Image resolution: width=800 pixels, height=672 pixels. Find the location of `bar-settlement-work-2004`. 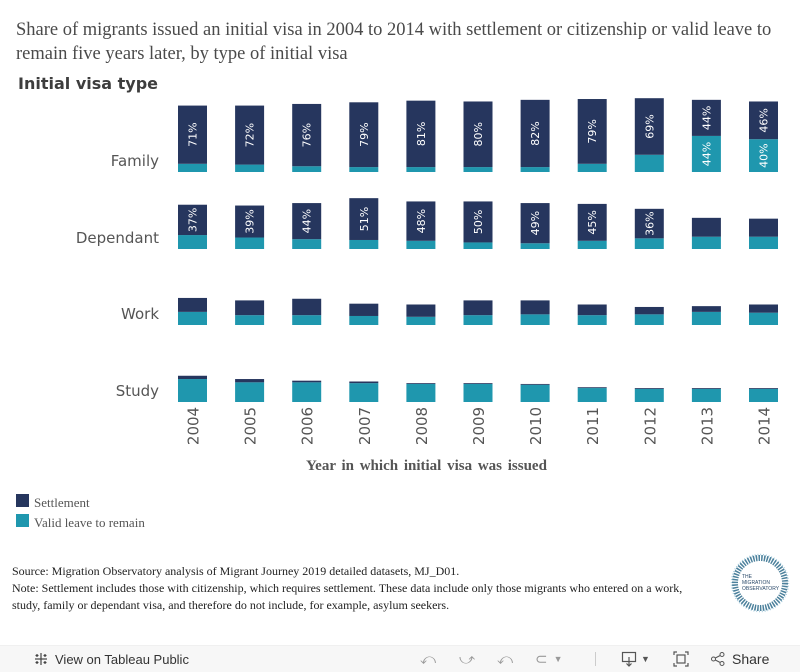

bar-settlement-work-2004 is located at coordinates (192, 304).